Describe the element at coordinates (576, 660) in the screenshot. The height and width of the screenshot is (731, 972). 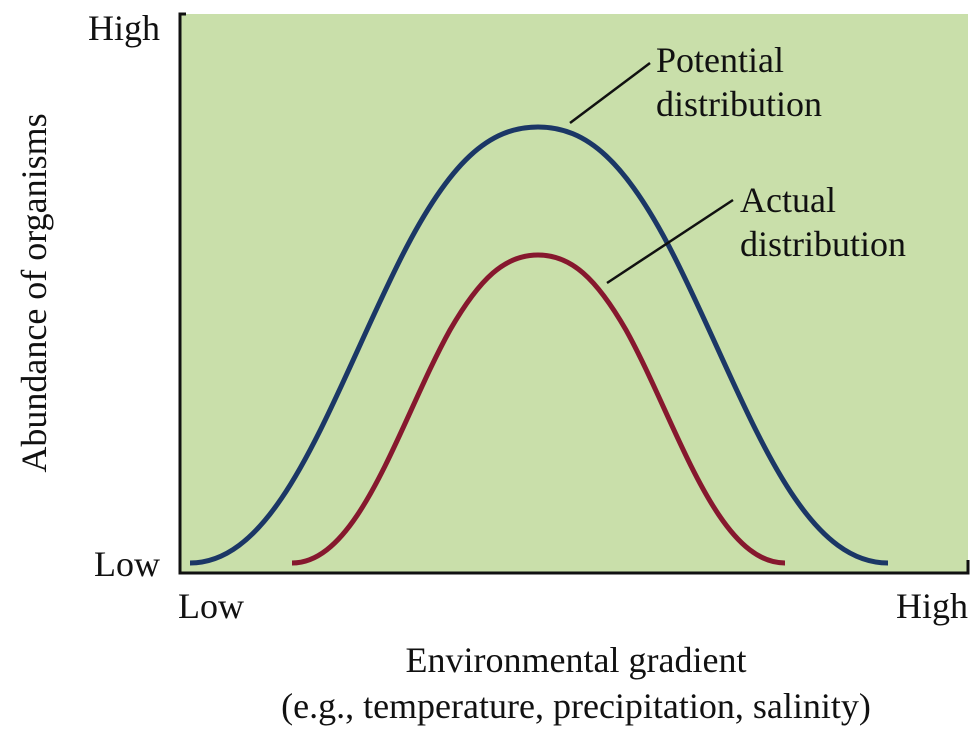
I see `x-axis-label: Environmental gradient` at that location.